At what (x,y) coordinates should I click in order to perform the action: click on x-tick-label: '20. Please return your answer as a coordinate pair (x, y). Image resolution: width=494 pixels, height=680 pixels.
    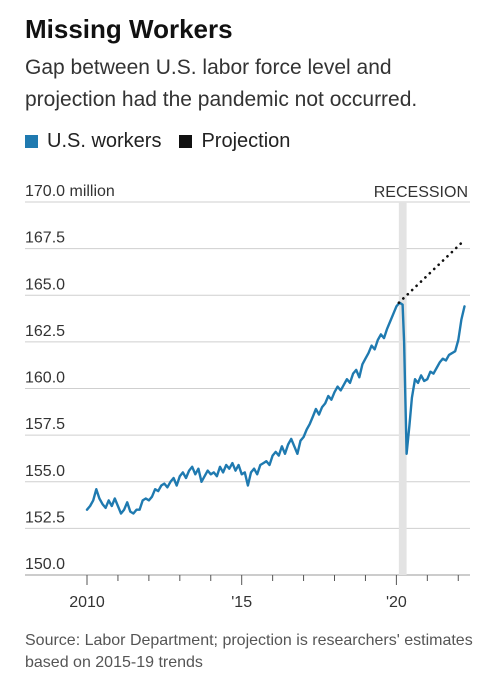
    Looking at the image, I should click on (396, 602).